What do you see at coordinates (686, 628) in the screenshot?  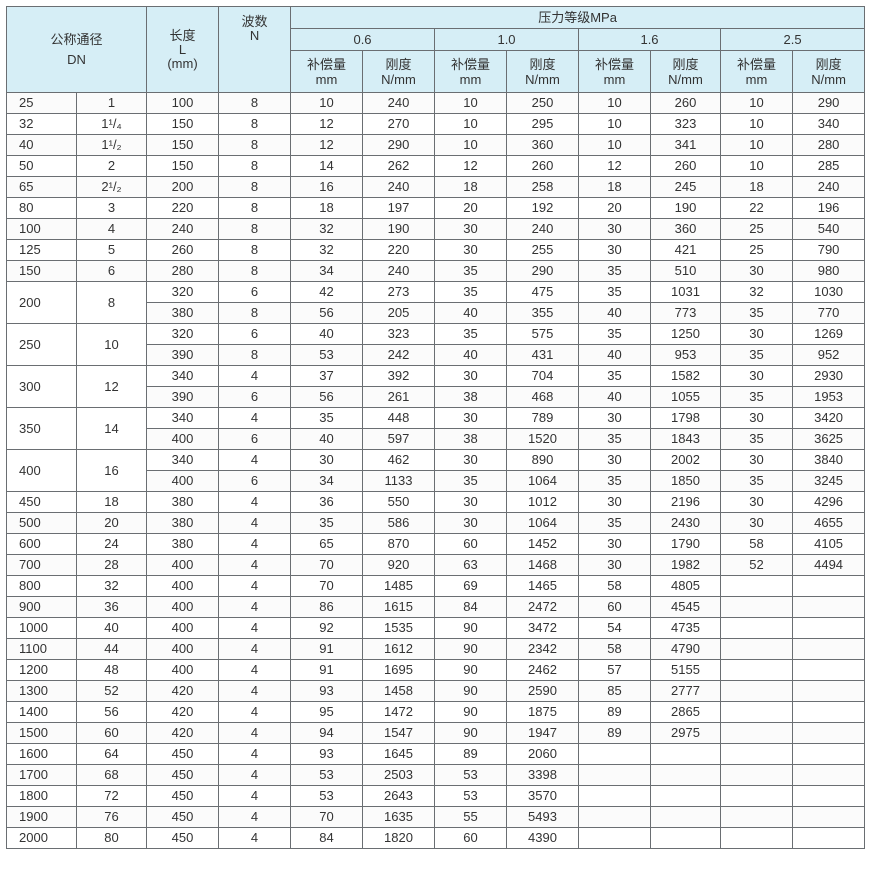 I see `cell-stiff-1.6: 4735` at bounding box center [686, 628].